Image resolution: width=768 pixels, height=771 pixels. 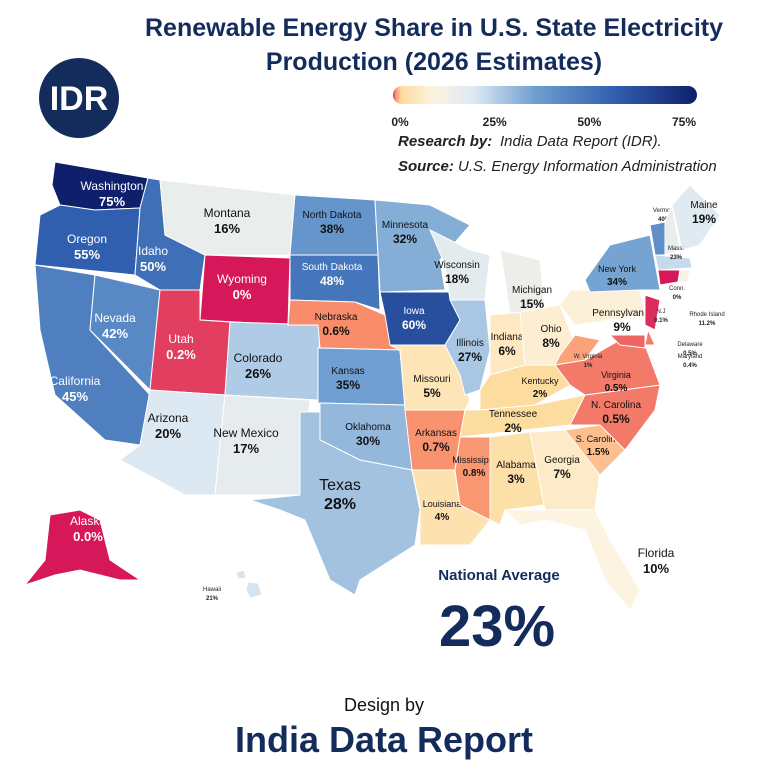 What do you see at coordinates (707, 324) in the screenshot?
I see `state-value: 11.2%` at bounding box center [707, 324].